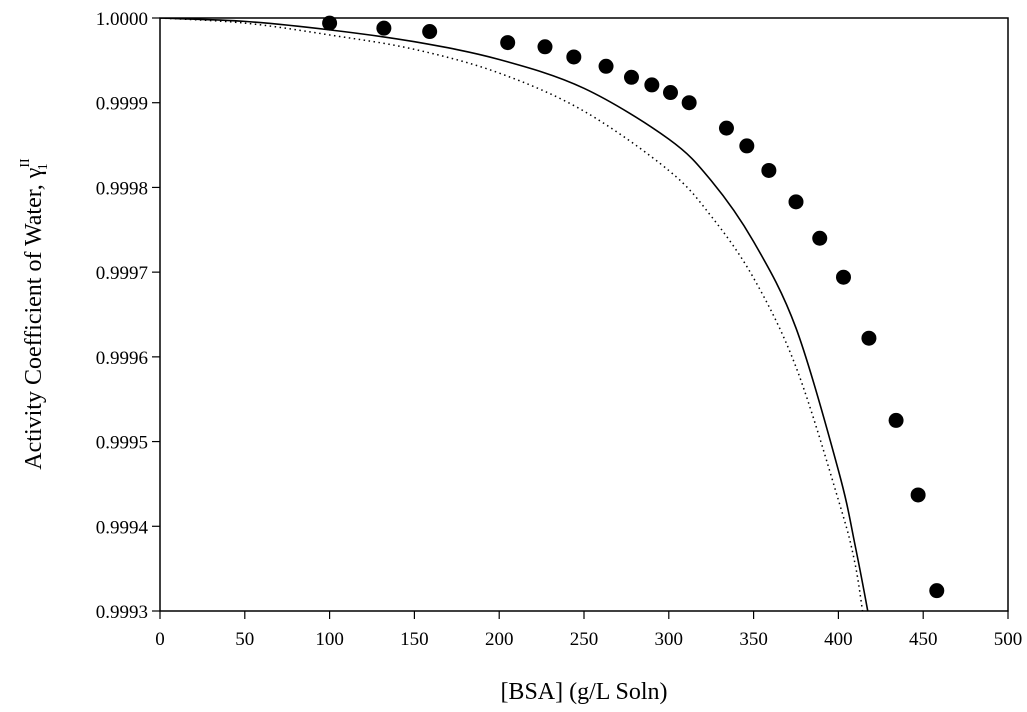 The image size is (1027, 712). Describe the element at coordinates (122, 443) in the screenshot. I see `y-tick-label: 0.9995` at that location.